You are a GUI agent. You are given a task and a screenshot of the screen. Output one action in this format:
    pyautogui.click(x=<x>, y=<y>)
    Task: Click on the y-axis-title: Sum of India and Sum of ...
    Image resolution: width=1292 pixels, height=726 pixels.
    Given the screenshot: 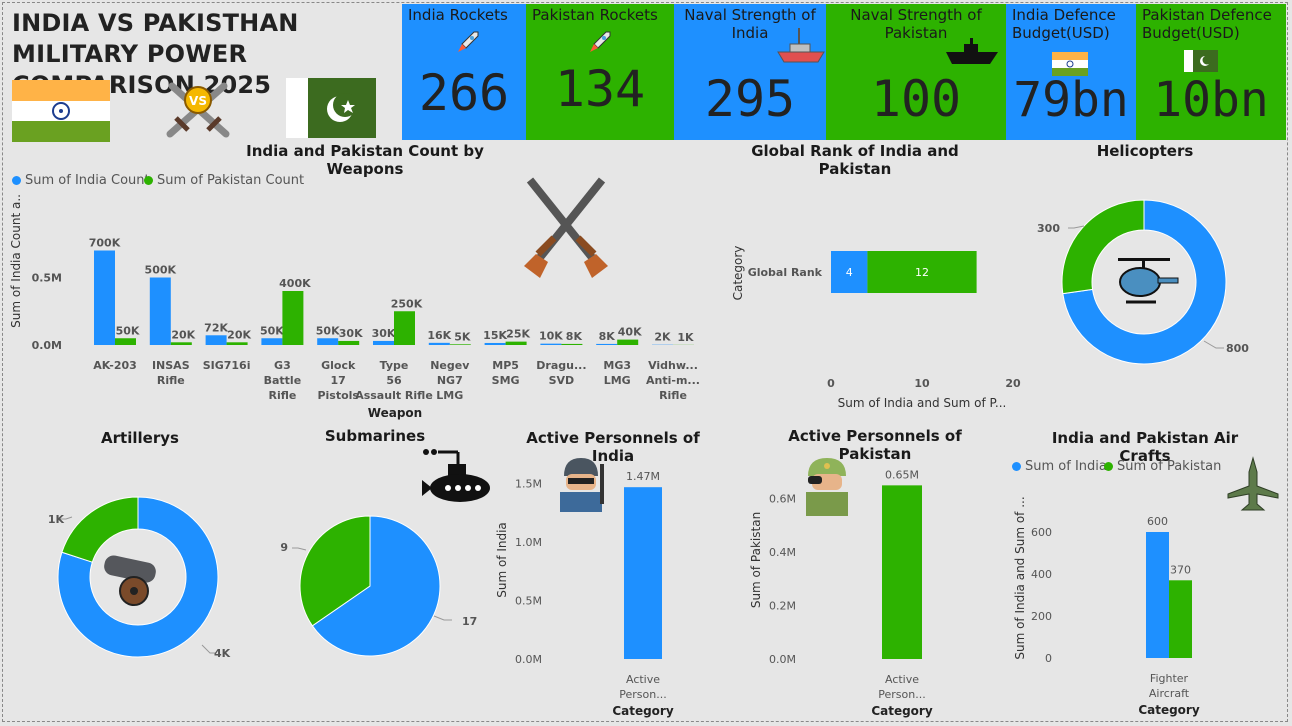 What is the action you would take?
    pyautogui.click(x=1020, y=577)
    